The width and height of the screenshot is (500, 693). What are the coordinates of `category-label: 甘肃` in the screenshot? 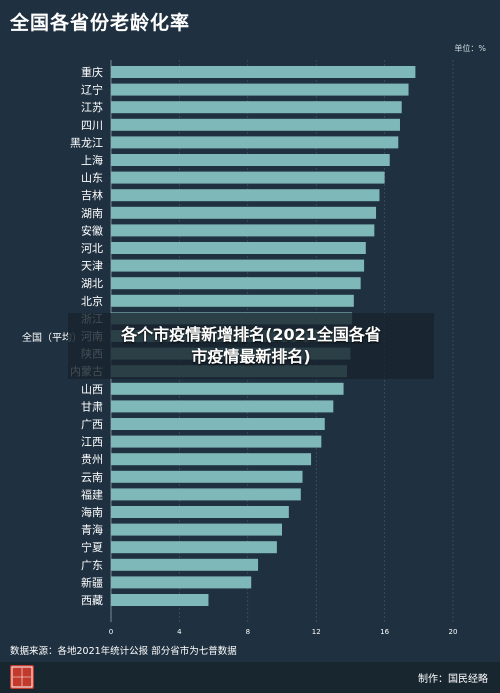 It's located at (92, 406).